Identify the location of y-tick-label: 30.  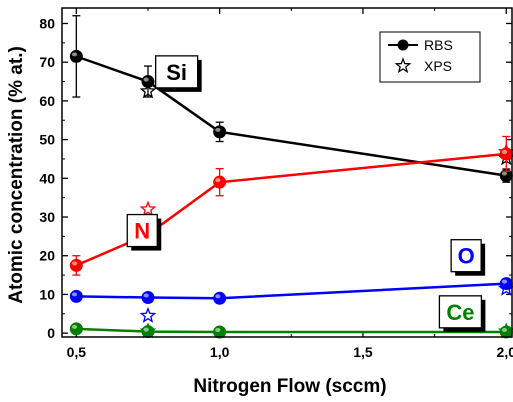
(47, 217).